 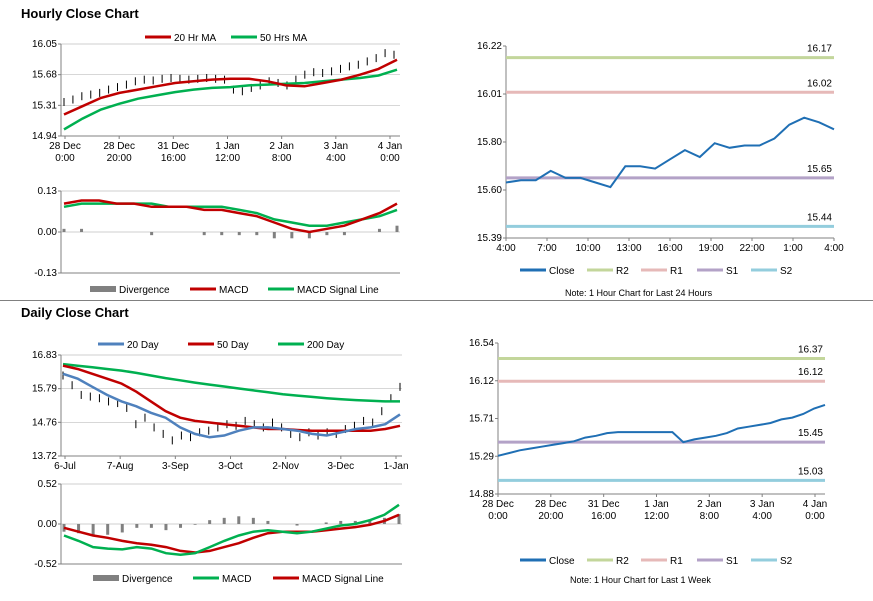 I want to click on hourly-pivot-x-tick-label: 16:00, so click(x=669, y=248).